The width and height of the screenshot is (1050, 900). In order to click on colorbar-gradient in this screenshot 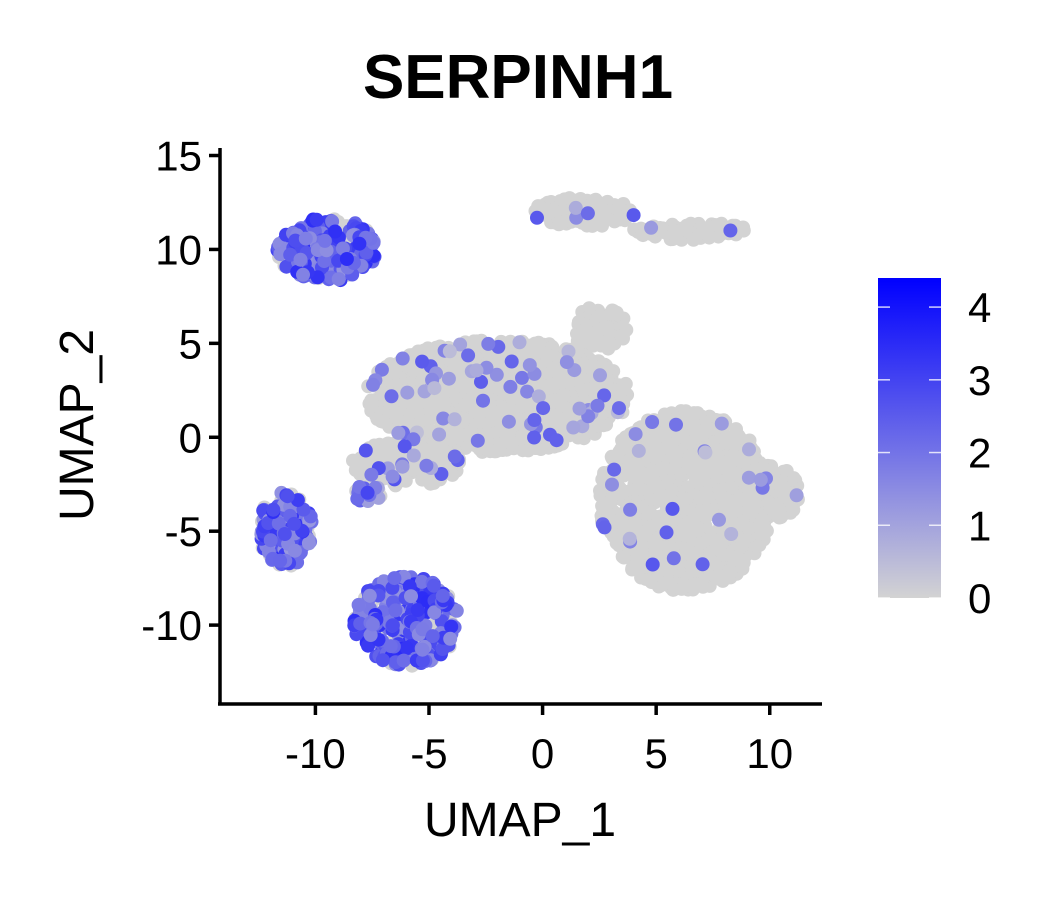, I will do `click(909, 438)`.